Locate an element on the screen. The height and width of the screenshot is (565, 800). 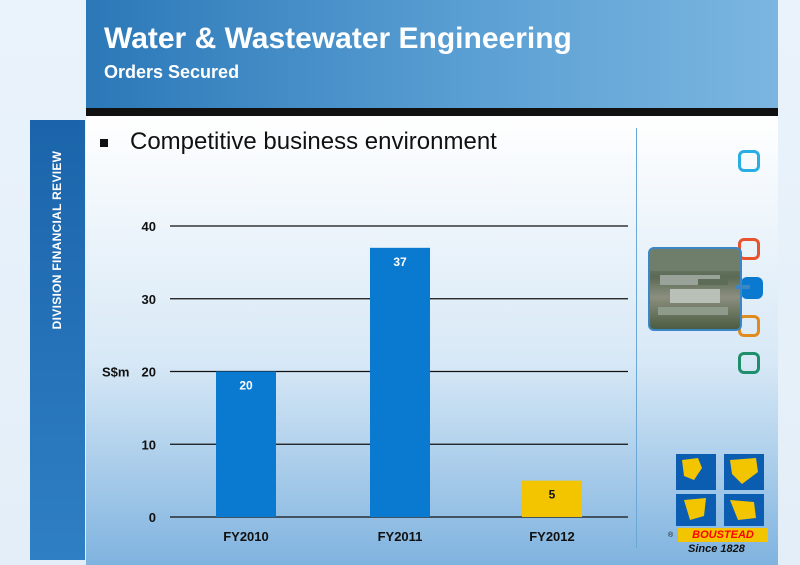
x-tick-label-FY2012: FY2012 is located at coordinates (552, 536).